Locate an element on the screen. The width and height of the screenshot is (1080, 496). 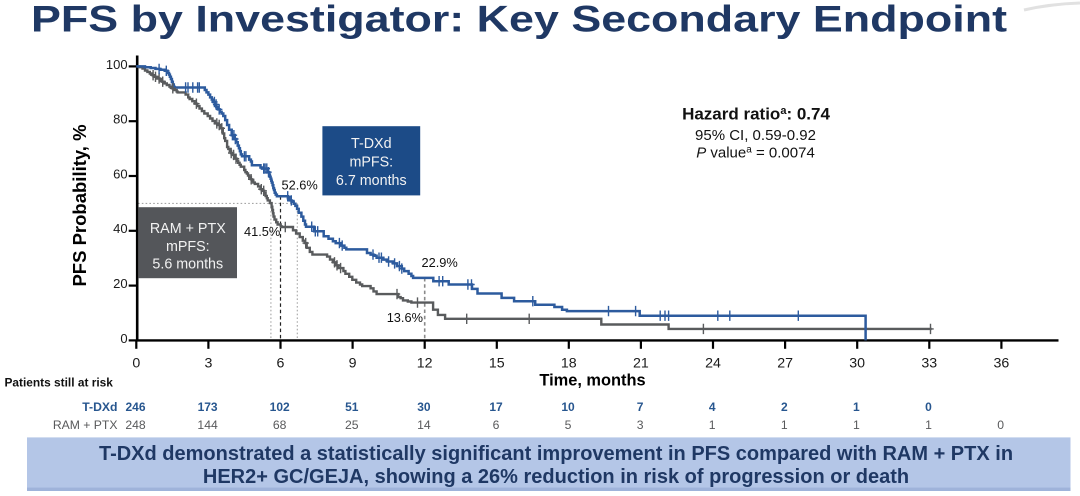
svg-text: 144 is located at coordinates (207, 425).